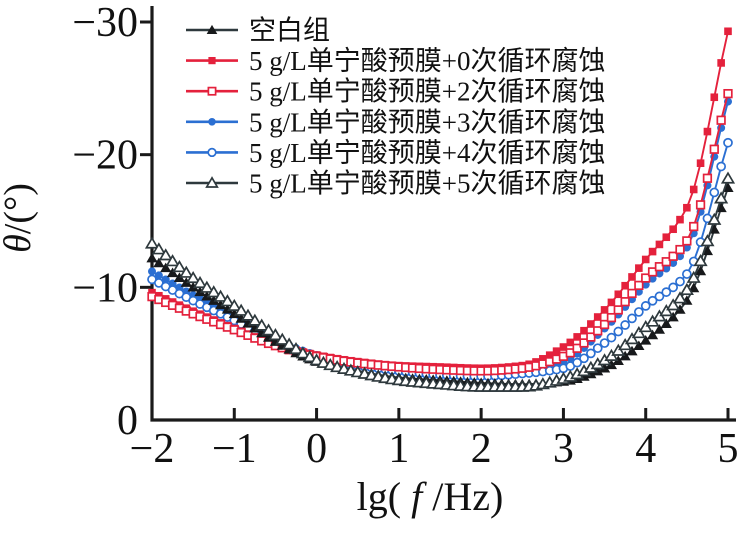 The height and width of the screenshot is (537, 739). Describe the element at coordinates (105, 288) in the screenshot. I see `y-tick-label: −10` at that location.